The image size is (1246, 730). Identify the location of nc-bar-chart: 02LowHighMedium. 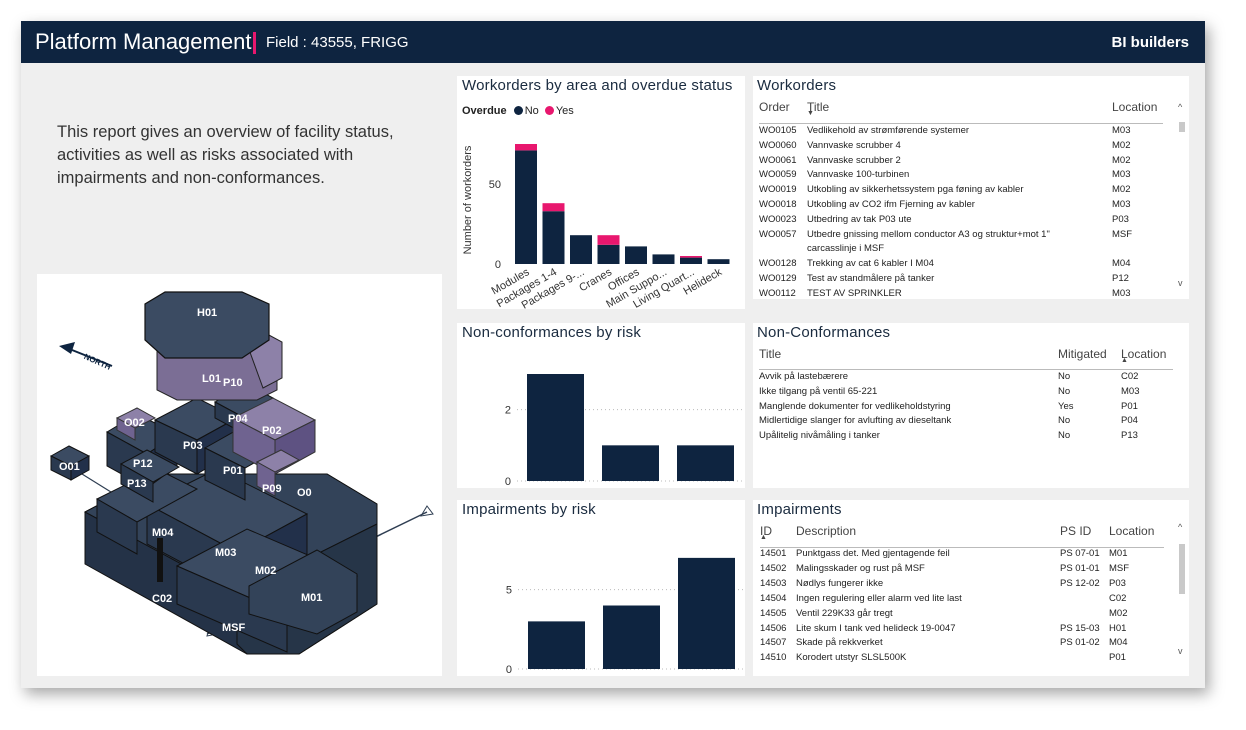
(601, 405).